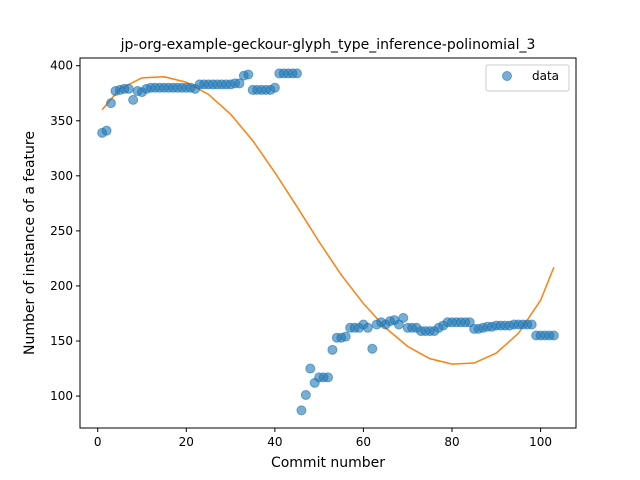 This screenshot has width=640, height=480. I want to click on x-axis-label: Commit number, so click(328, 463).